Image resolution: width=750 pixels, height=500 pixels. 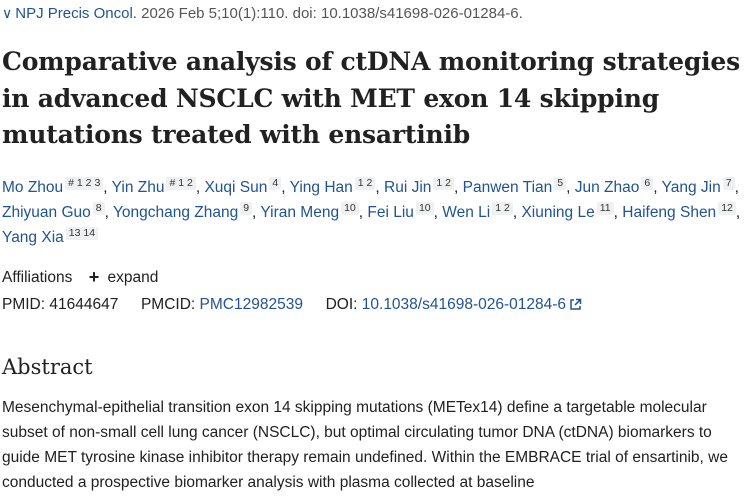 What do you see at coordinates (408, 187) in the screenshot?
I see `author-link: Rui Jin` at bounding box center [408, 187].